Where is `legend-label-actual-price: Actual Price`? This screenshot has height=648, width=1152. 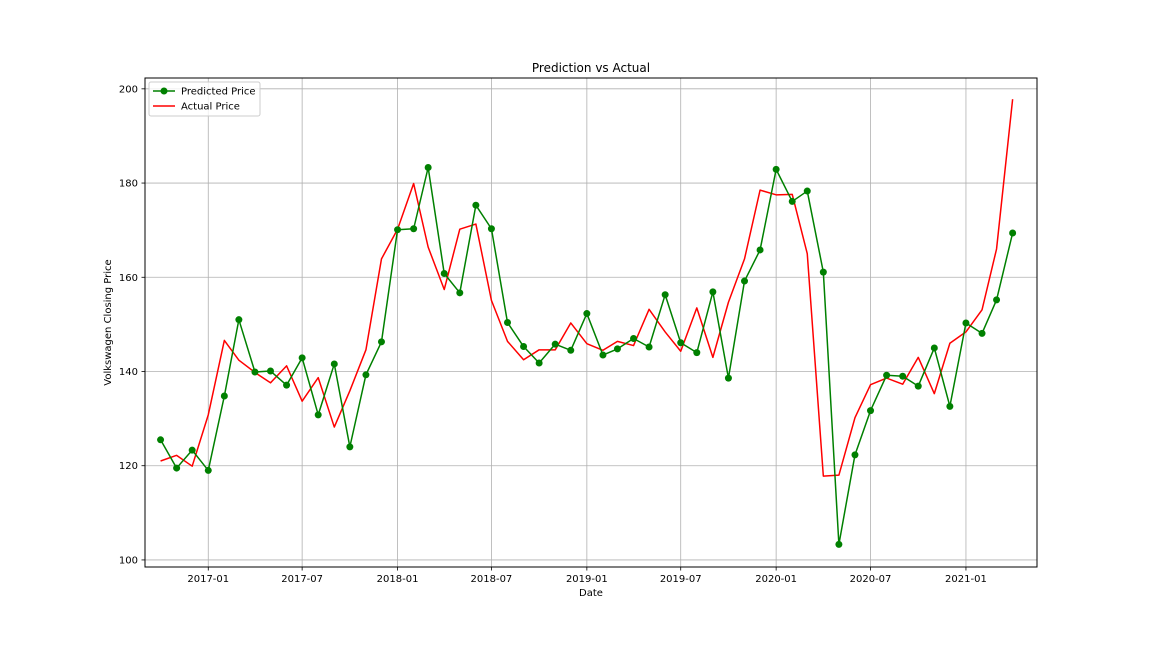 legend-label-actual-price: Actual Price is located at coordinates (210, 107).